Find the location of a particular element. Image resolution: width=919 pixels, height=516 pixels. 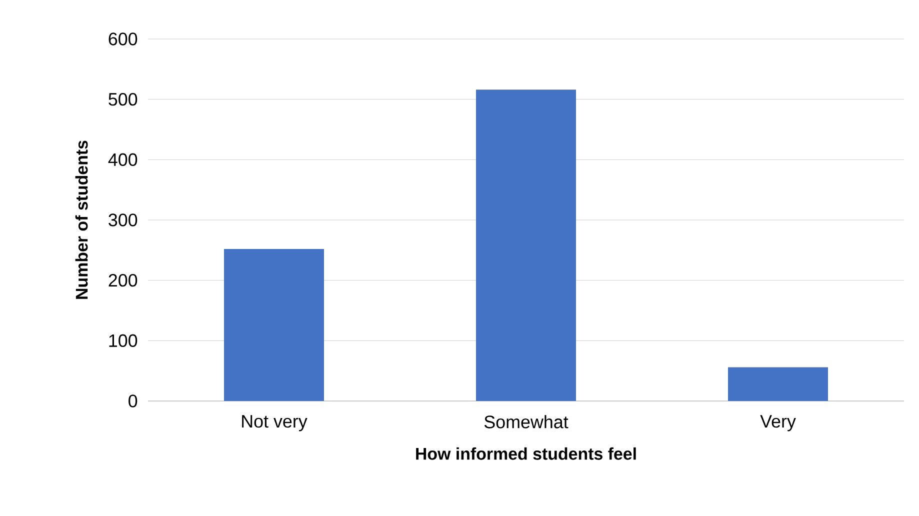

x-tick-label: Very is located at coordinates (778, 423).